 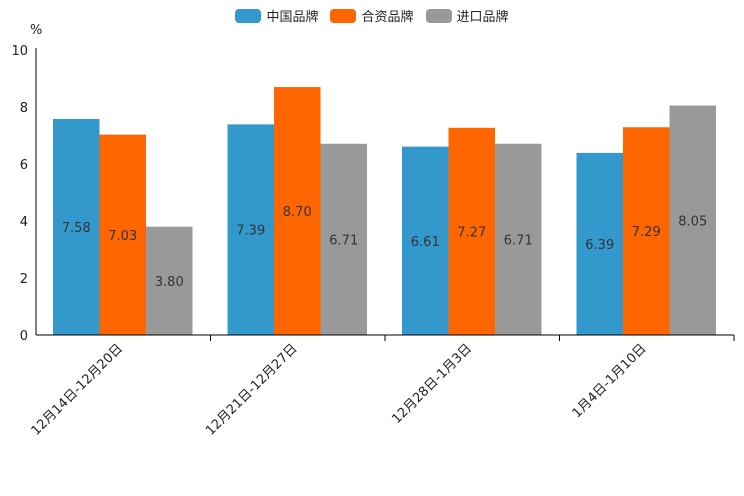 What do you see at coordinates (24, 279) in the screenshot?
I see `y-tick-label: 2` at bounding box center [24, 279].